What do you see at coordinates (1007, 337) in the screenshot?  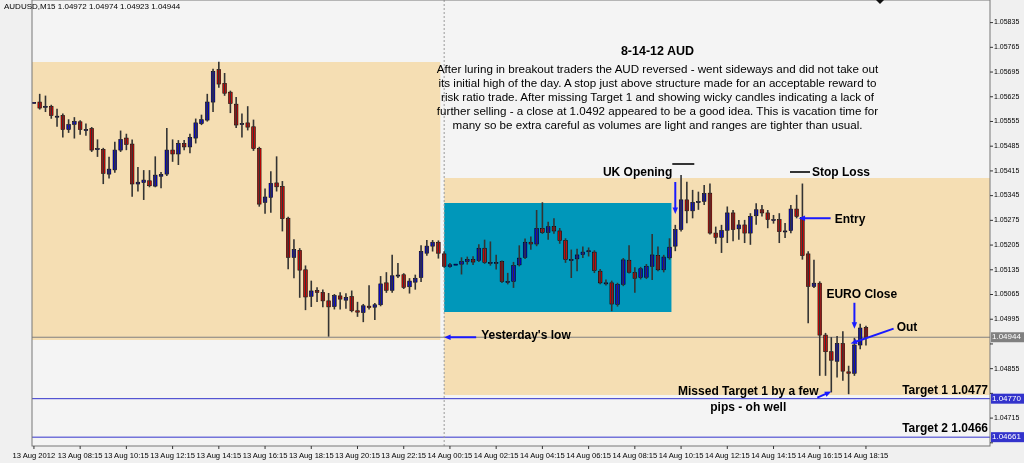 I see `ref-line-label: 1.04944` at bounding box center [1007, 337].